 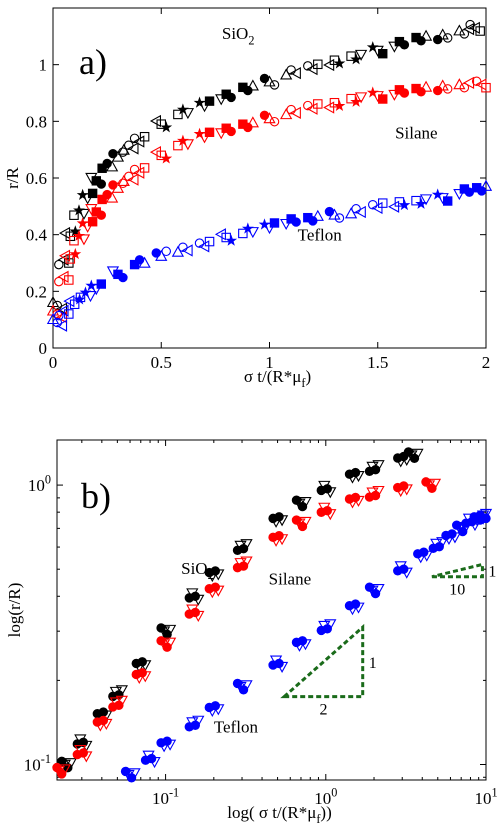 I want to click on panel-label: b), so click(x=96, y=496).